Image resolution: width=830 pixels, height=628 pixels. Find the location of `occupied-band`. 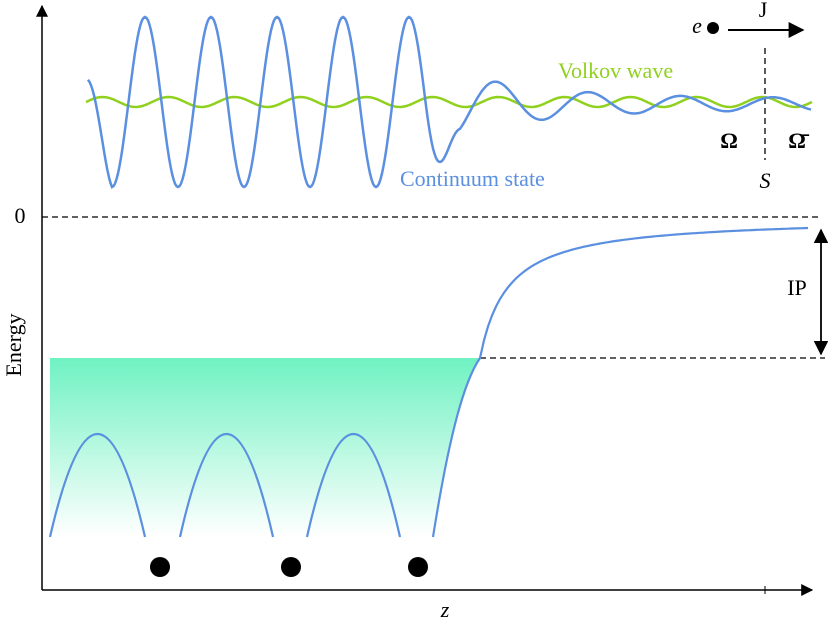

occupied-band is located at coordinates (265, 447).